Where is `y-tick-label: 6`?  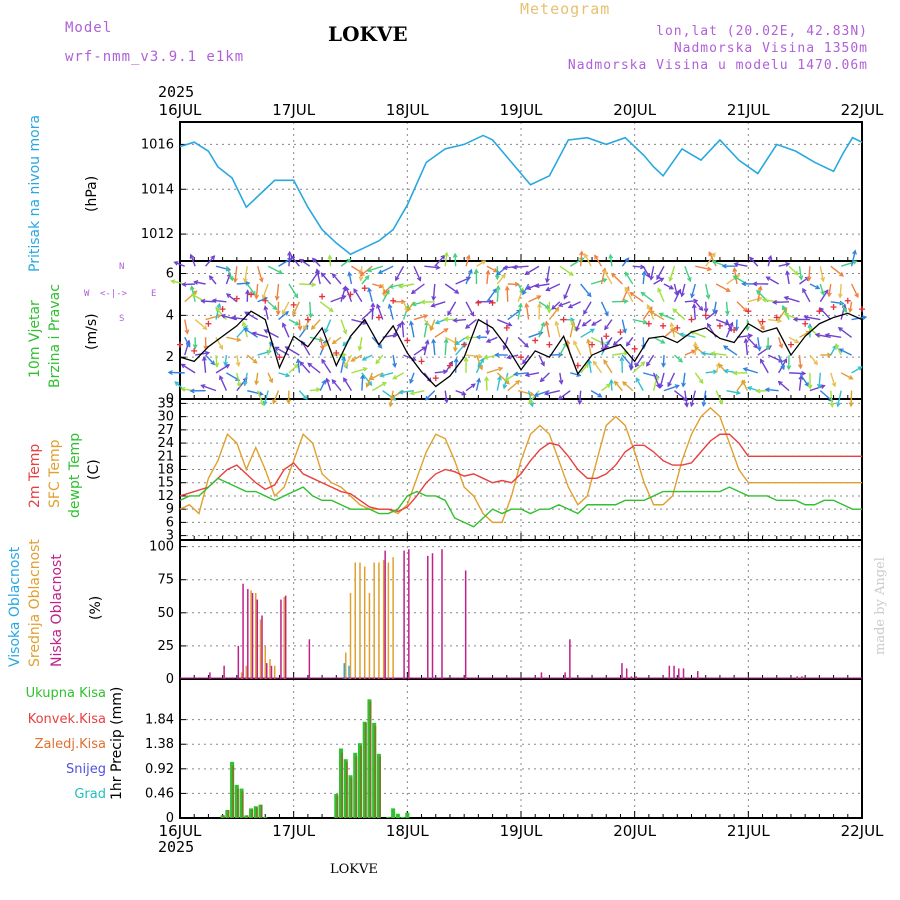
y-tick-label: 6 is located at coordinates (170, 522).